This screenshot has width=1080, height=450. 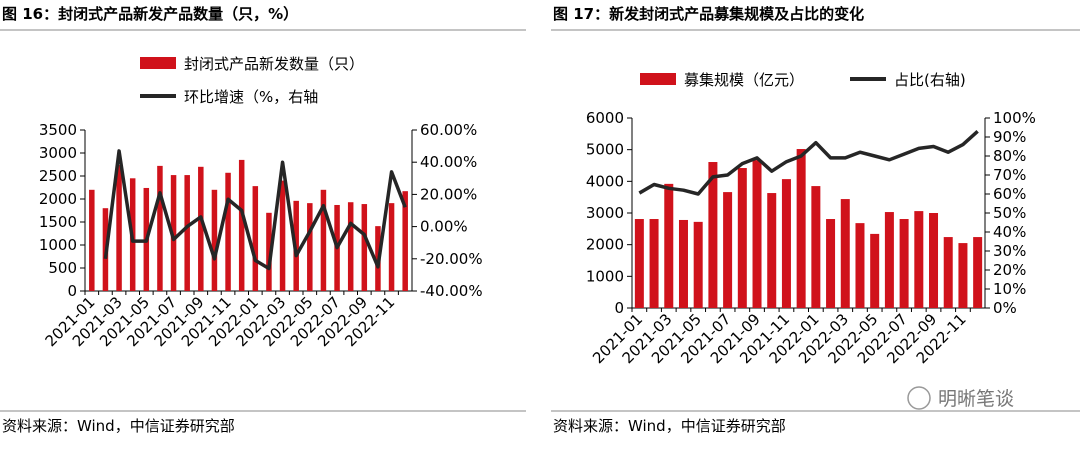 What do you see at coordinates (1009, 137) in the screenshot?
I see `y2-tick-label: 90%` at bounding box center [1009, 137].